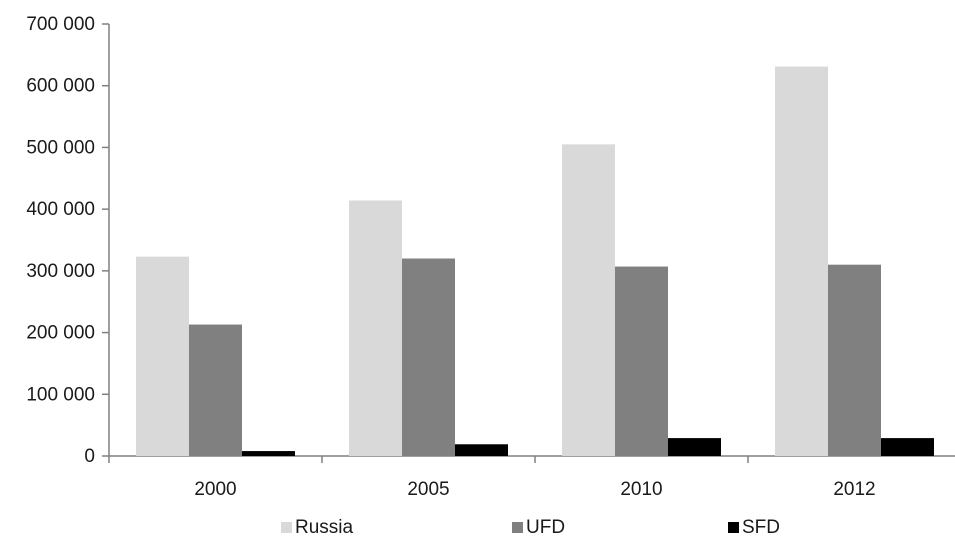  What do you see at coordinates (60, 209) in the screenshot?
I see `y-tick-label: 400 000` at bounding box center [60, 209].